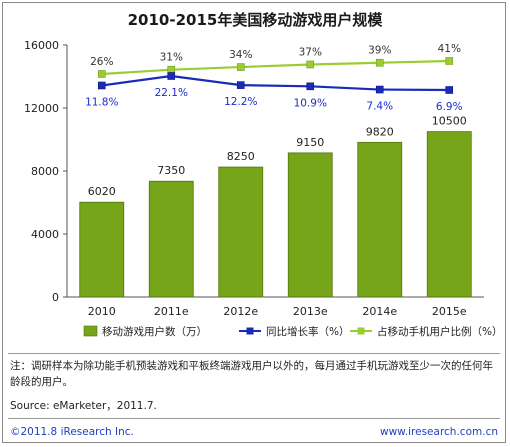 The image size is (510, 447). What do you see at coordinates (101, 102) in the screenshot?
I see `growth-value-label: 11.8%` at bounding box center [101, 102].